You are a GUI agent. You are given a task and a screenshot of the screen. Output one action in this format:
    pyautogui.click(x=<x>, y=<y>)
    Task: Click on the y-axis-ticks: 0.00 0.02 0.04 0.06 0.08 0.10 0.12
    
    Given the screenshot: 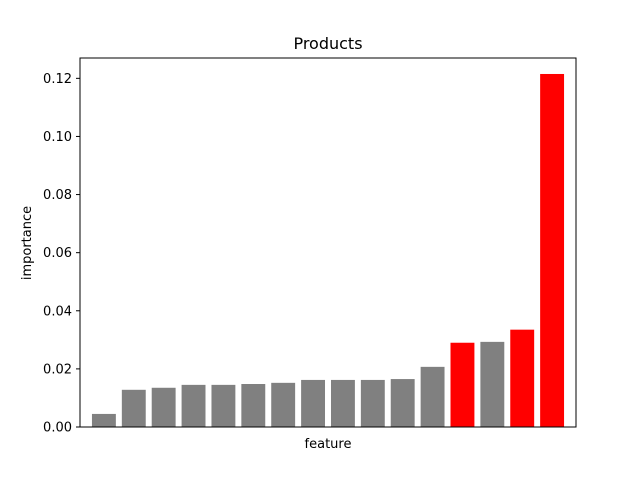 What is the action you would take?
    pyautogui.click(x=61, y=254)
    